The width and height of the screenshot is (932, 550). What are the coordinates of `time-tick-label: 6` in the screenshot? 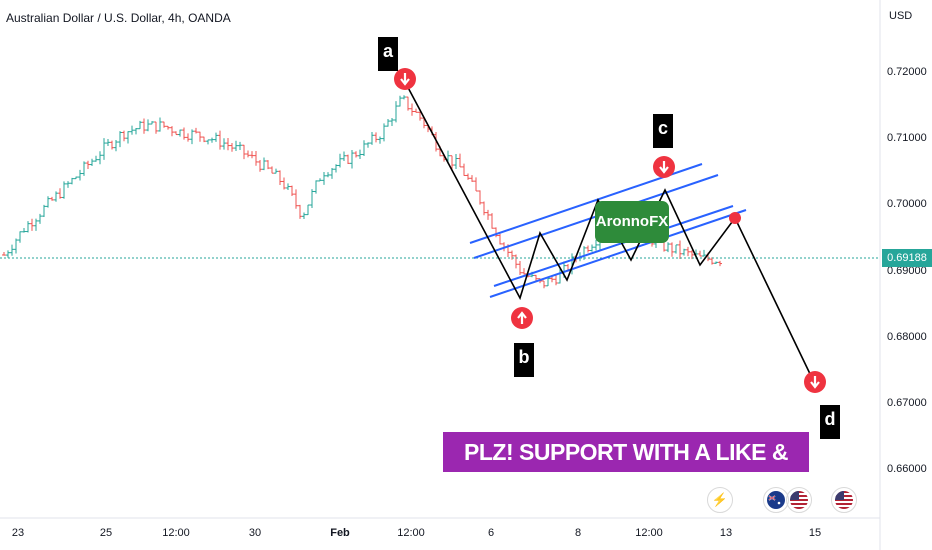 It's located at (491, 533).